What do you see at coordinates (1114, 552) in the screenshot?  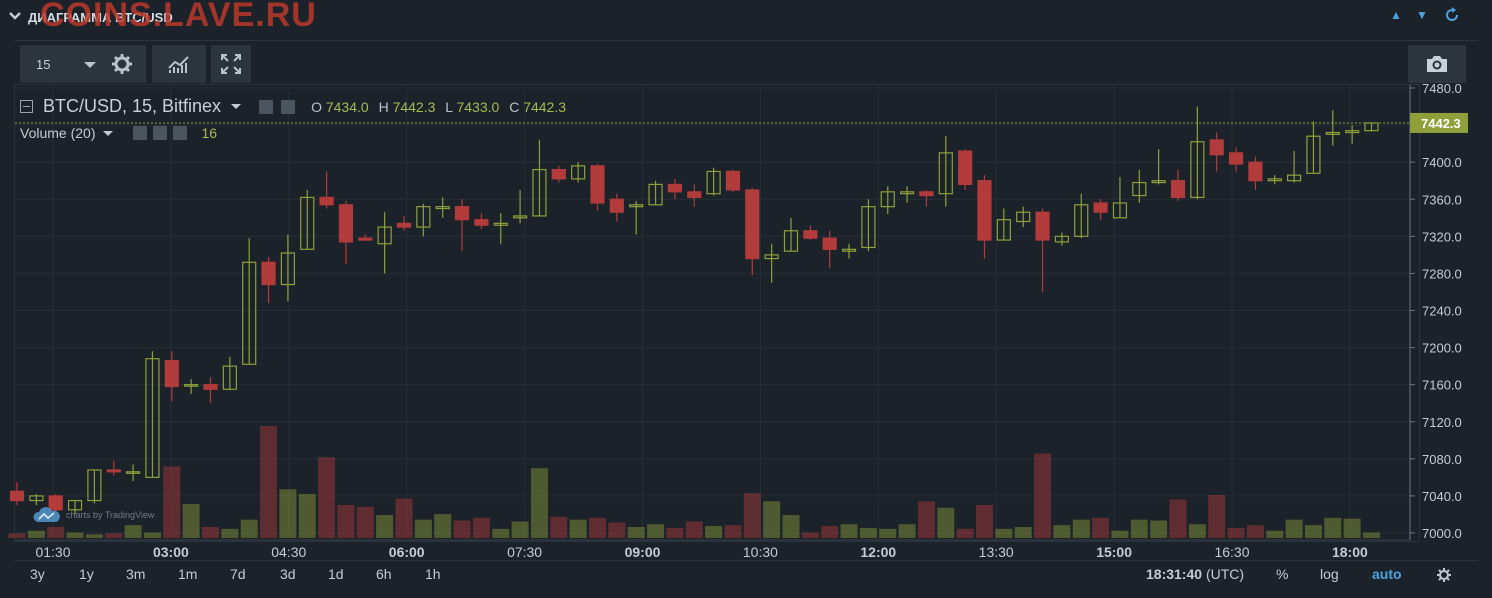 I see `x-tick-label: 15:00` at bounding box center [1114, 552].